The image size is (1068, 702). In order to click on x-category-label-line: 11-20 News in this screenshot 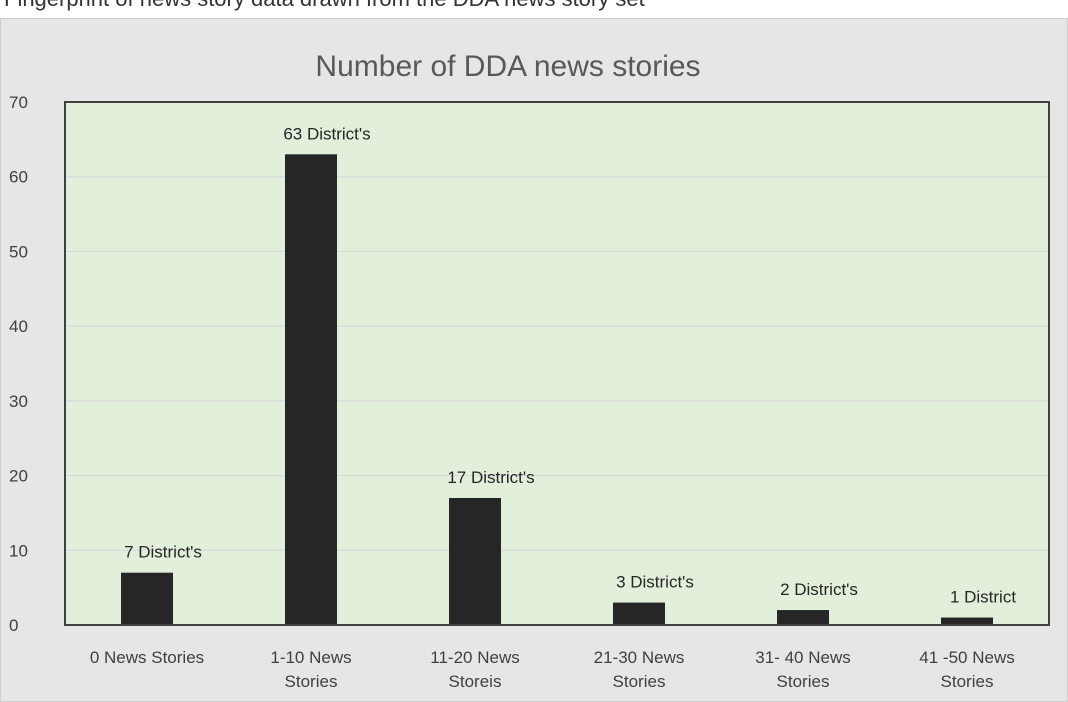, I will do `click(474, 657)`.